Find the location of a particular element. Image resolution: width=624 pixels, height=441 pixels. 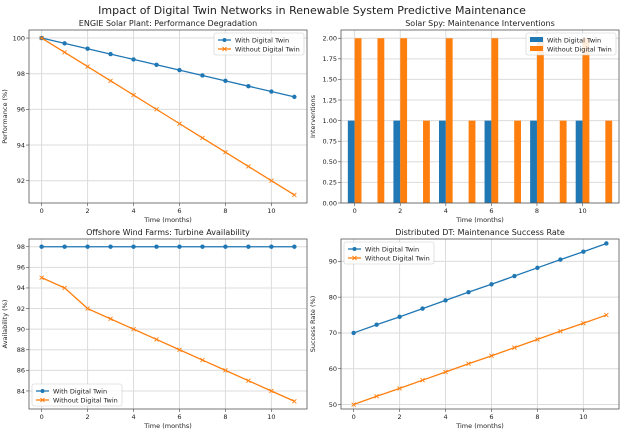

y-tick-label: 70 is located at coordinates (333, 333).